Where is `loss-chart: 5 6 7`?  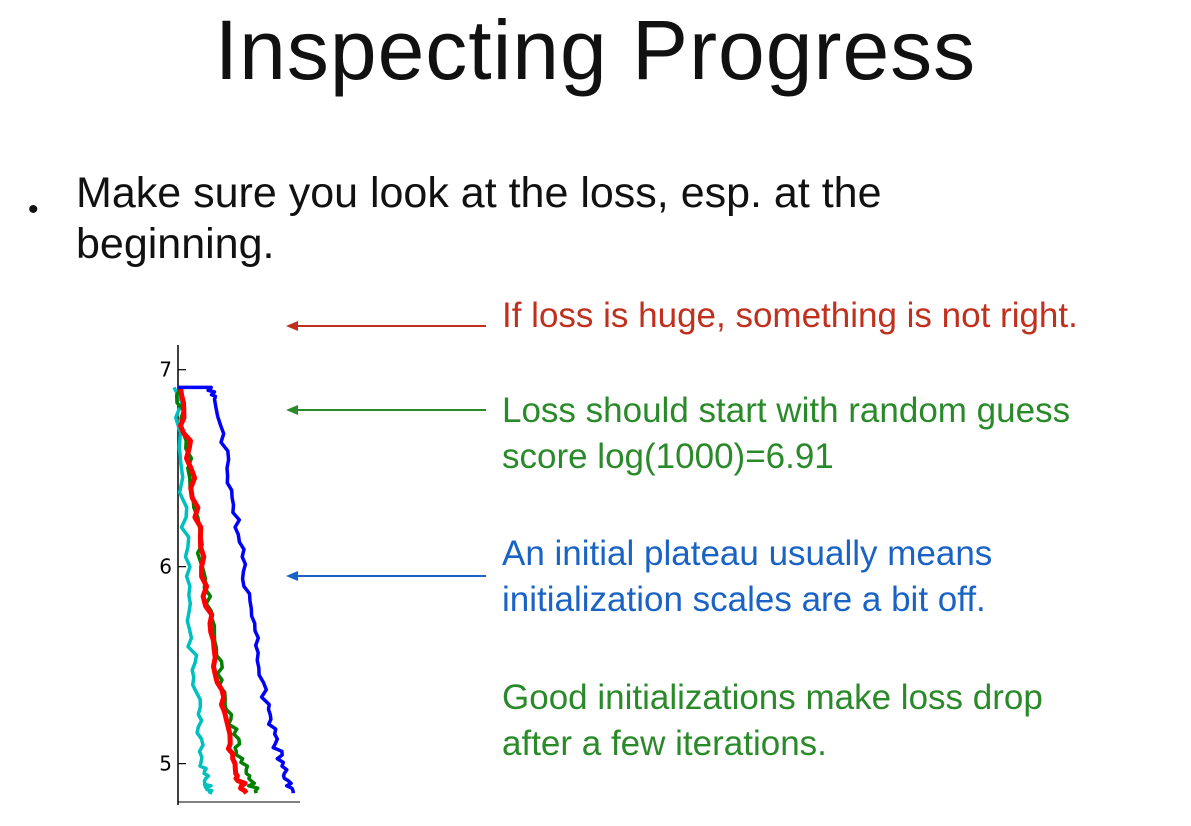 loss-chart: 5 6 7 is located at coordinates (229, 575).